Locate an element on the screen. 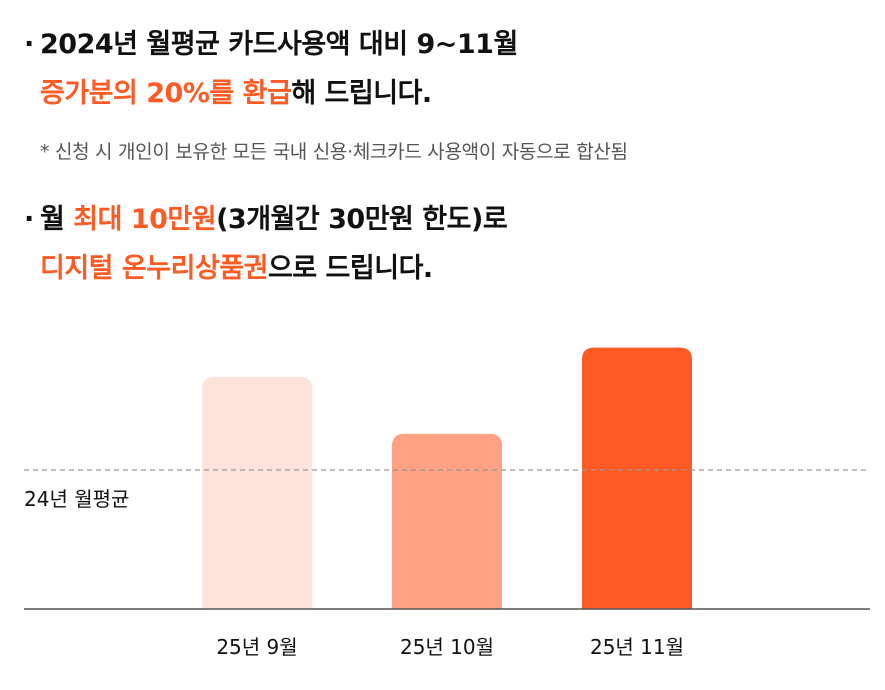 Image resolution: width=885 pixels, height=690 pixels. headline-4-text: 으로 드립니다. is located at coordinates (350, 268).